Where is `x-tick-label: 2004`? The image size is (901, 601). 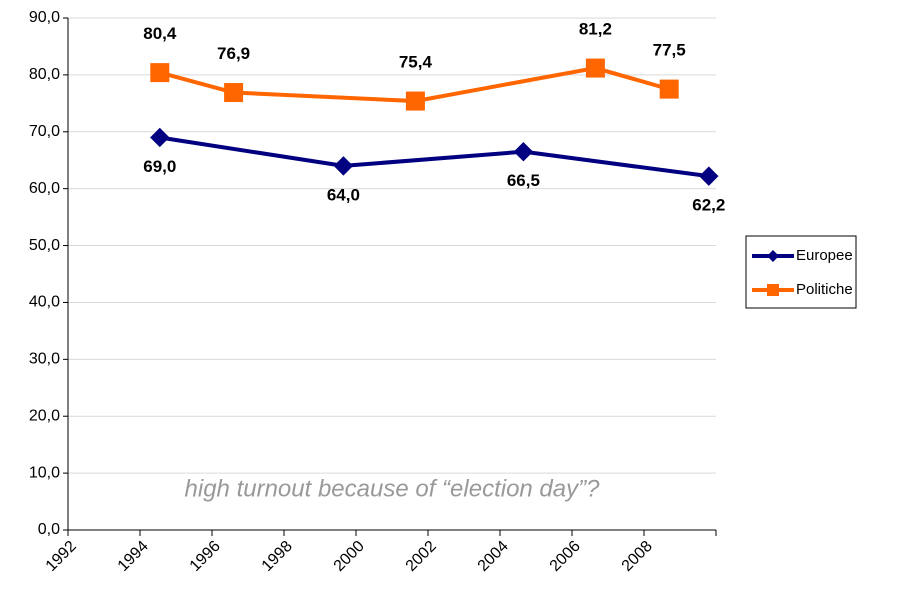 x-tick-label: 2004 is located at coordinates (493, 556).